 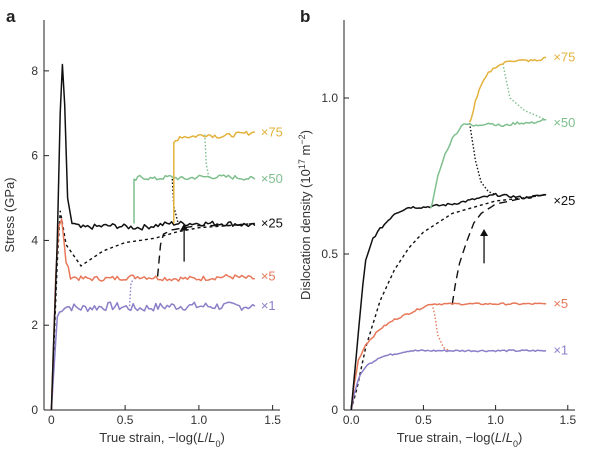 What do you see at coordinates (34, 325) in the screenshot?
I see `y-tick-label: 2` at bounding box center [34, 325].